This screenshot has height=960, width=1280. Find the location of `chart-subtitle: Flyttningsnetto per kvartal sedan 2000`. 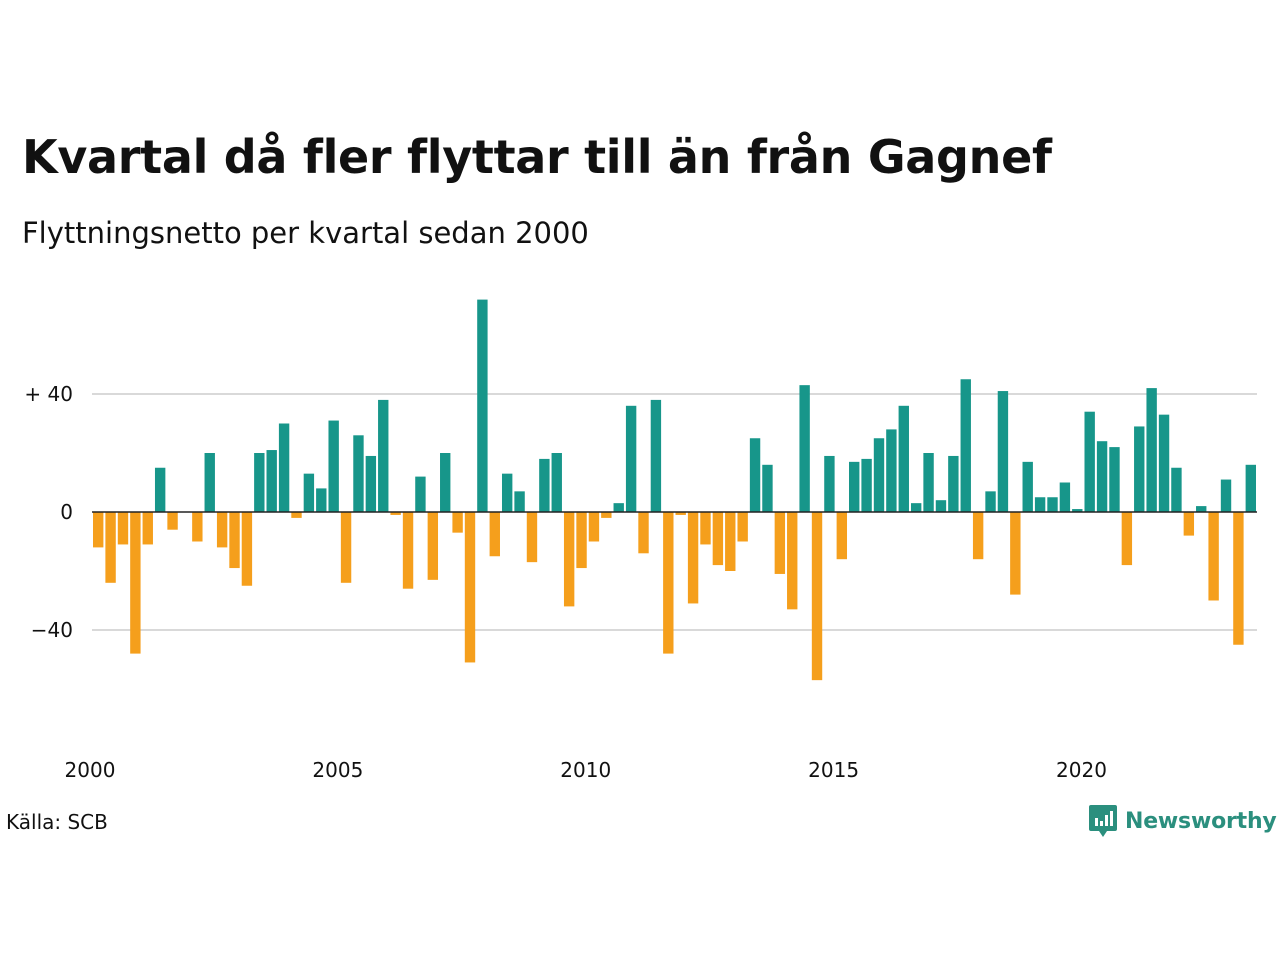

chart-subtitle: Flyttningsnetto per kvartal sedan 2000 is located at coordinates (305, 233).